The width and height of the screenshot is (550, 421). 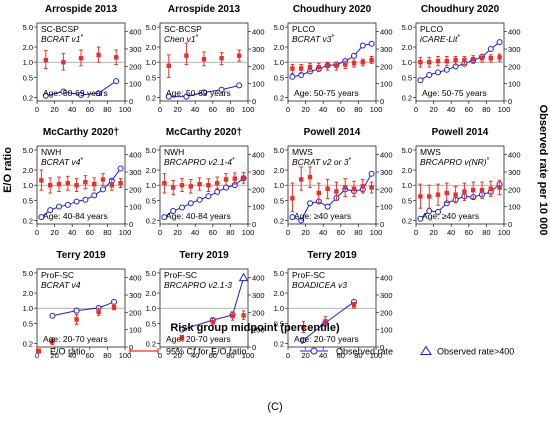 I want to click on panel-title: McCarthy 2020†, so click(x=81, y=132).